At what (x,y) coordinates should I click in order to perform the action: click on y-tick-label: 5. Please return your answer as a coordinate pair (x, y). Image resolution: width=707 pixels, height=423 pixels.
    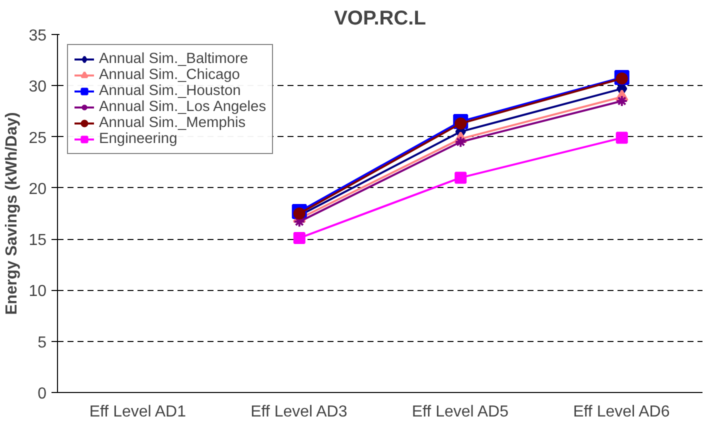
    Looking at the image, I should click on (42, 343).